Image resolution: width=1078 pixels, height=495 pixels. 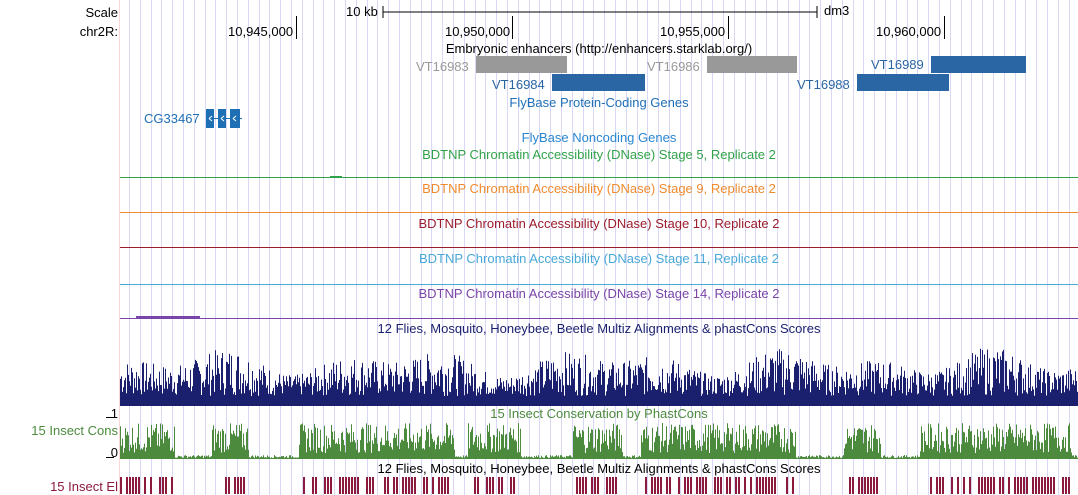 What do you see at coordinates (599, 440) in the screenshot?
I see `cons15-wiggle` at bounding box center [599, 440].